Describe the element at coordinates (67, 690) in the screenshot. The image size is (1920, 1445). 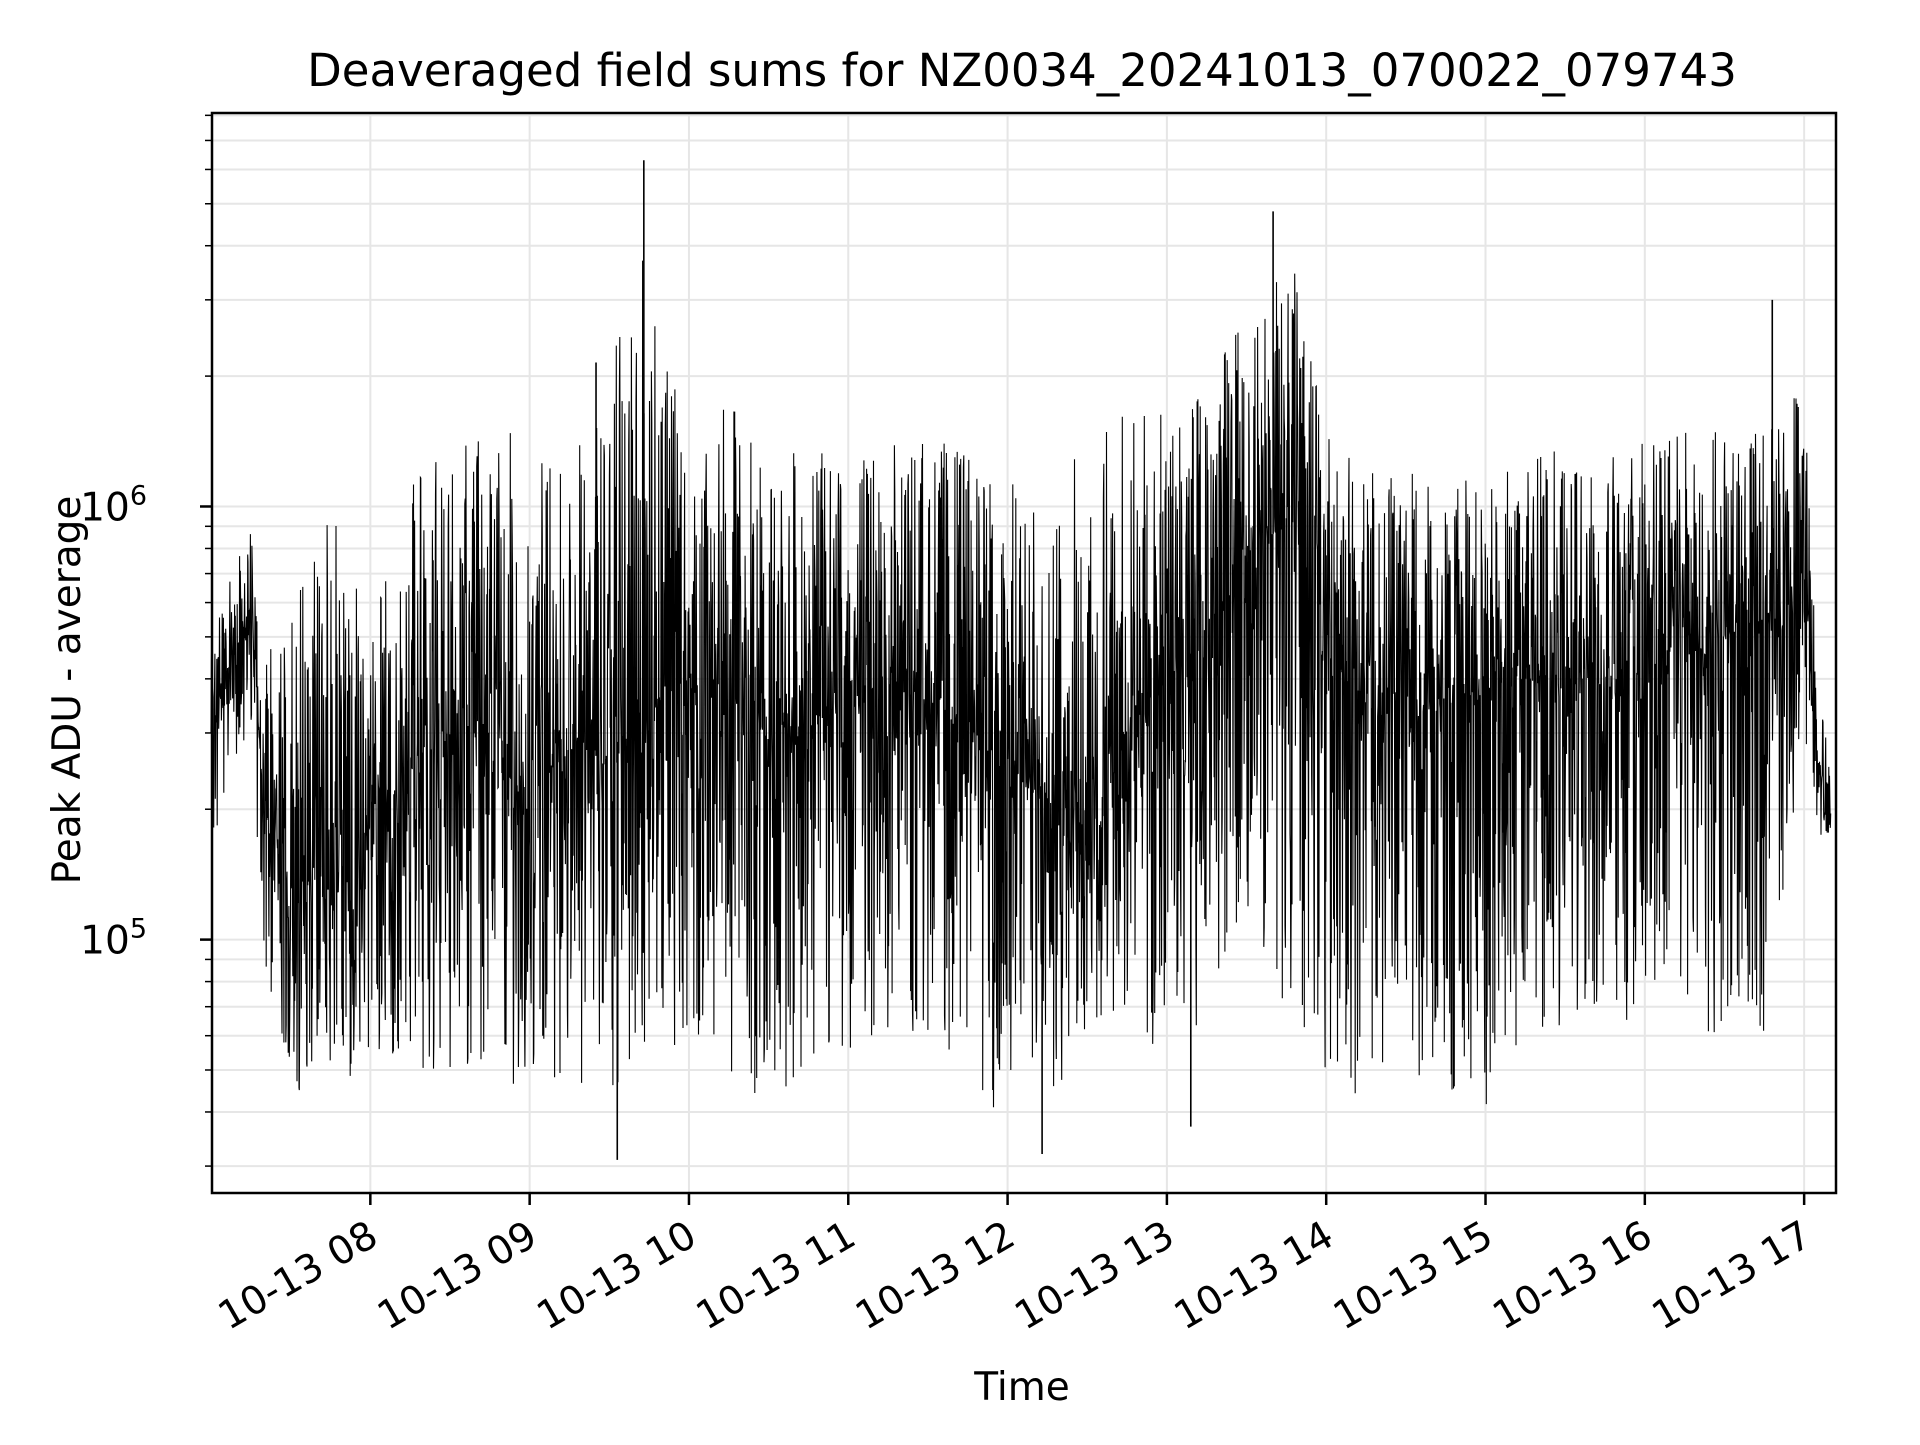
I see `y-axis-label: Peak ADU - average` at that location.